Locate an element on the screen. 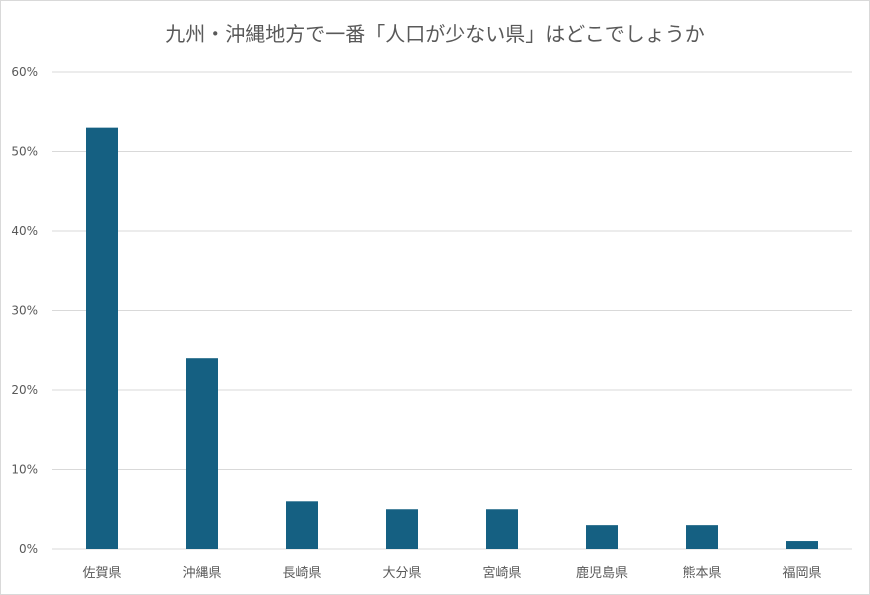 The width and height of the screenshot is (870, 595). y-tick-label: 60% is located at coordinates (24, 72).